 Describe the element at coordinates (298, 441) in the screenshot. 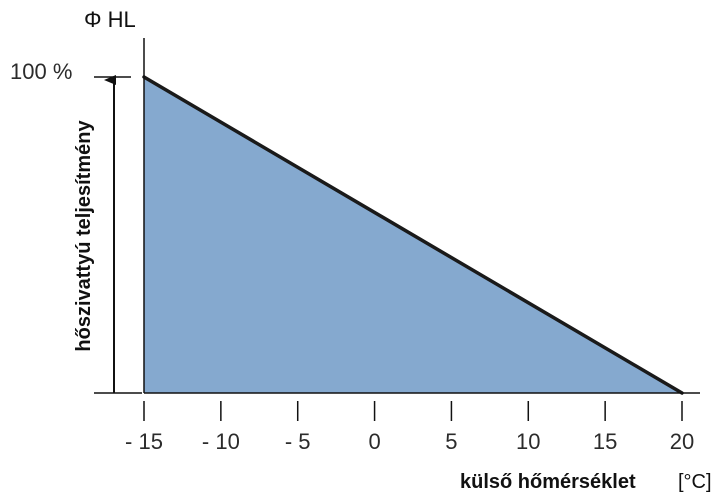

I see `x-tick-label: - 5` at that location.